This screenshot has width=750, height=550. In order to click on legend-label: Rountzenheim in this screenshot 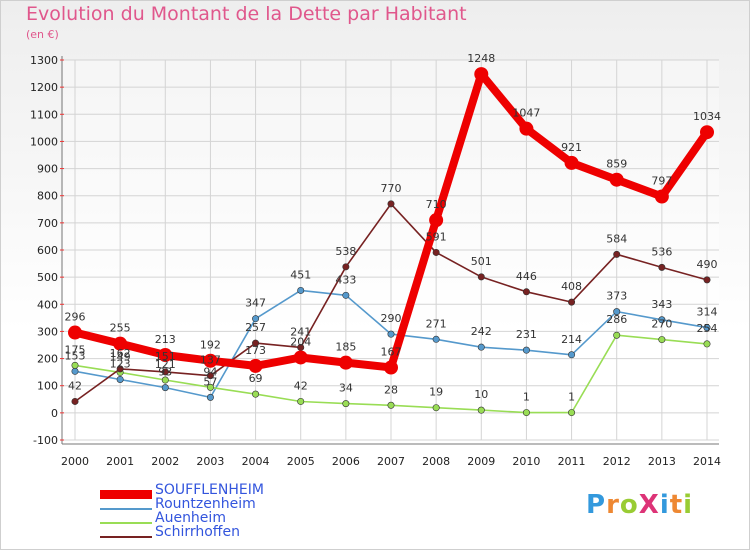, I will do `click(205, 504)`.